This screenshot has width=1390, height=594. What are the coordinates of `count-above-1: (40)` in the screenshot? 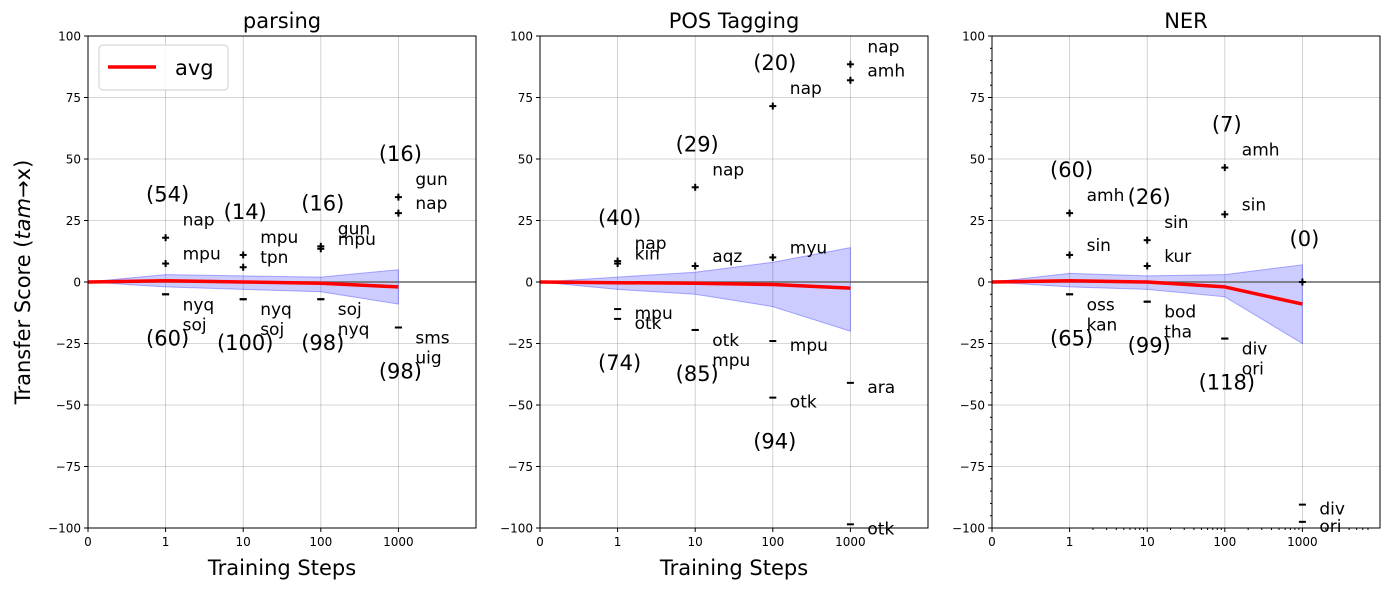 It's located at (619, 218).